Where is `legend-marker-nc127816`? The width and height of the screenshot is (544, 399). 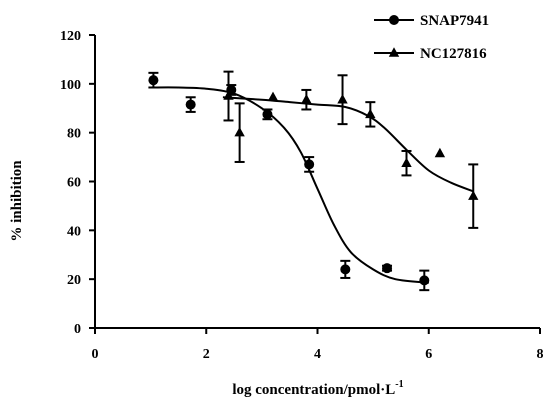
legend-marker-nc127816 is located at coordinates (394, 52).